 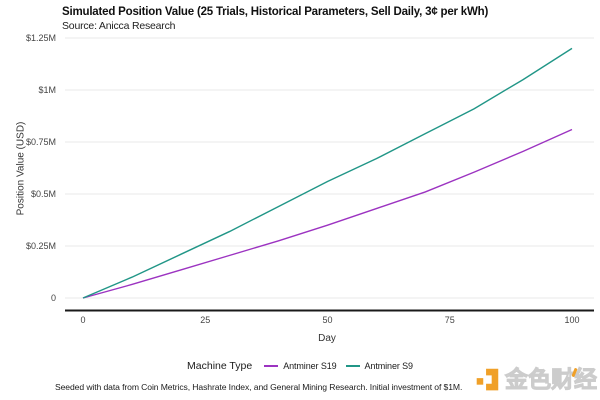 What do you see at coordinates (40, 38) in the screenshot?
I see `y-tick-label: $1.25M` at bounding box center [40, 38].